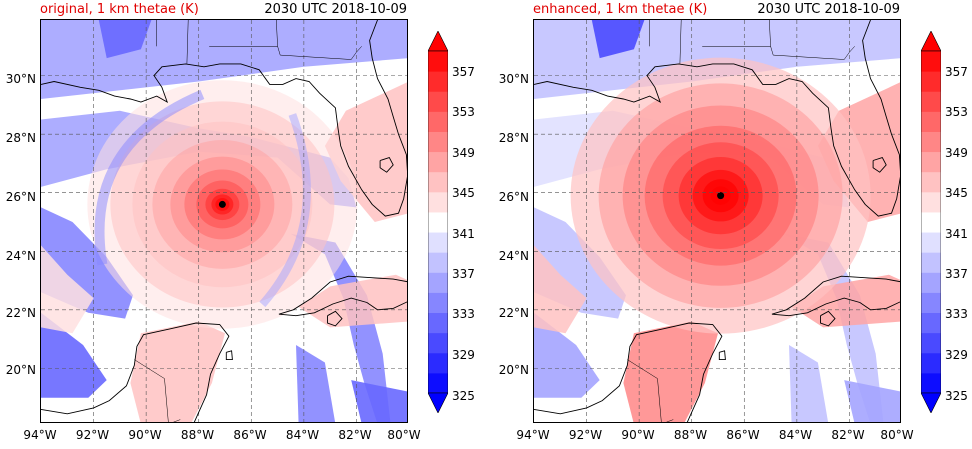 The image size is (972, 449). Describe the element at coordinates (335, 9) in the screenshot. I see `panel-timestamp: 2030 UTC 2018-10-09` at that location.